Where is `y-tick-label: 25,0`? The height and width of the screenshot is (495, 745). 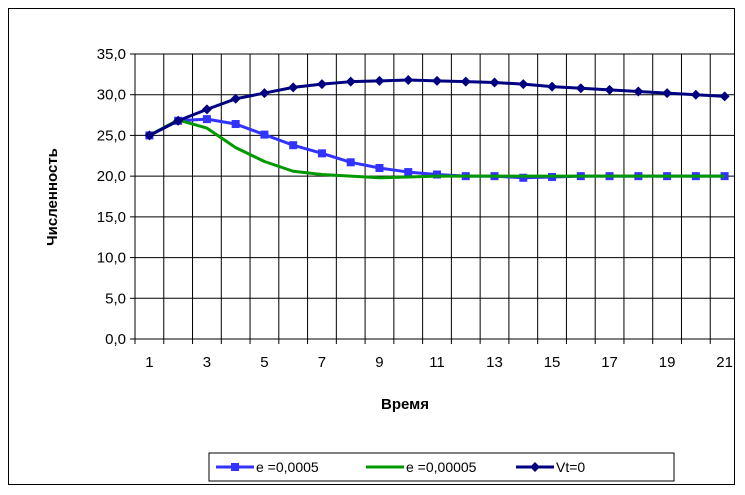
y-tick-label: 25,0 is located at coordinates (111, 135).